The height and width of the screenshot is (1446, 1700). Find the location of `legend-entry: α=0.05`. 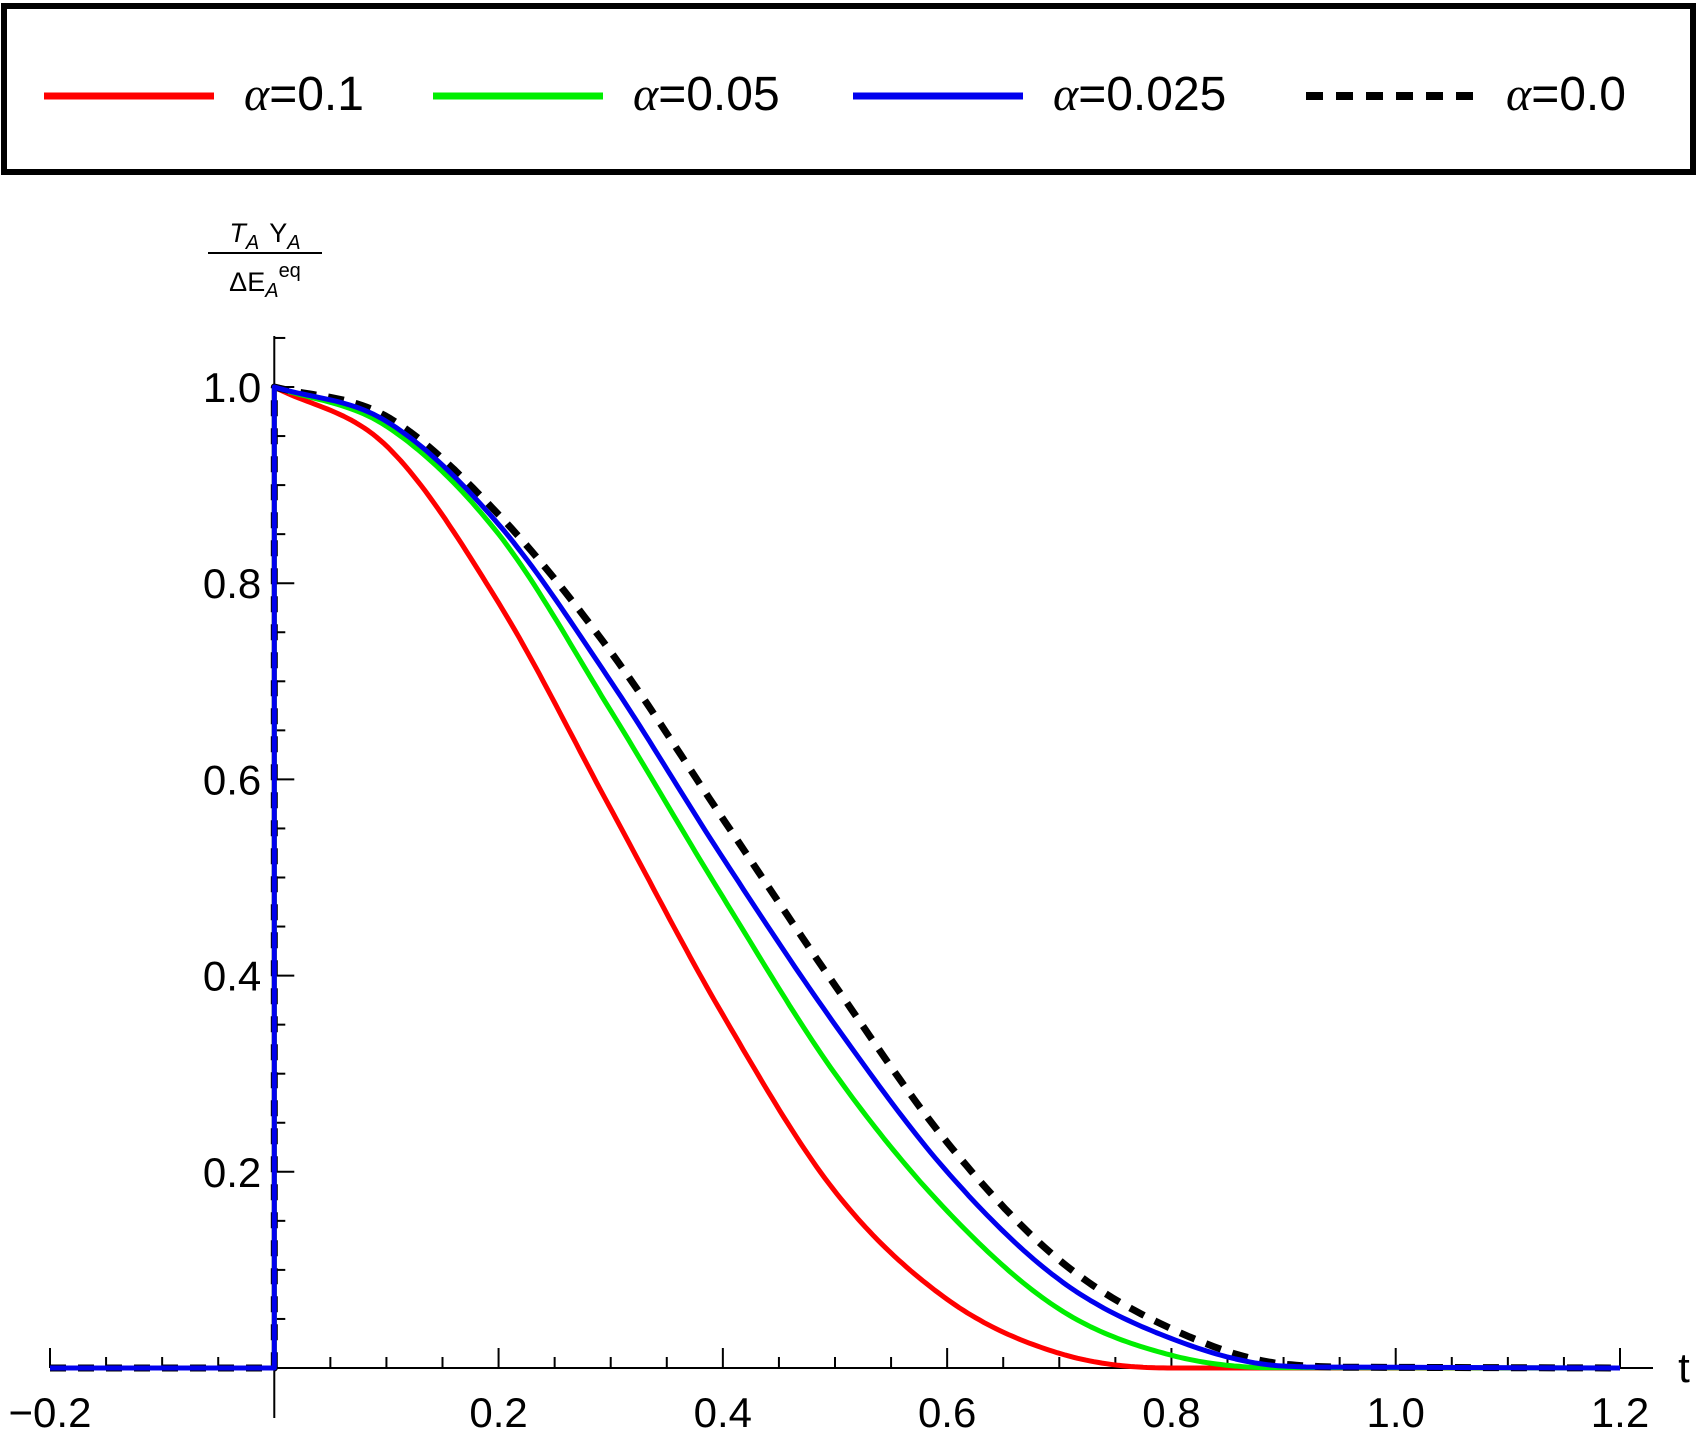

legend-entry: α=0.05 is located at coordinates (606, 94).